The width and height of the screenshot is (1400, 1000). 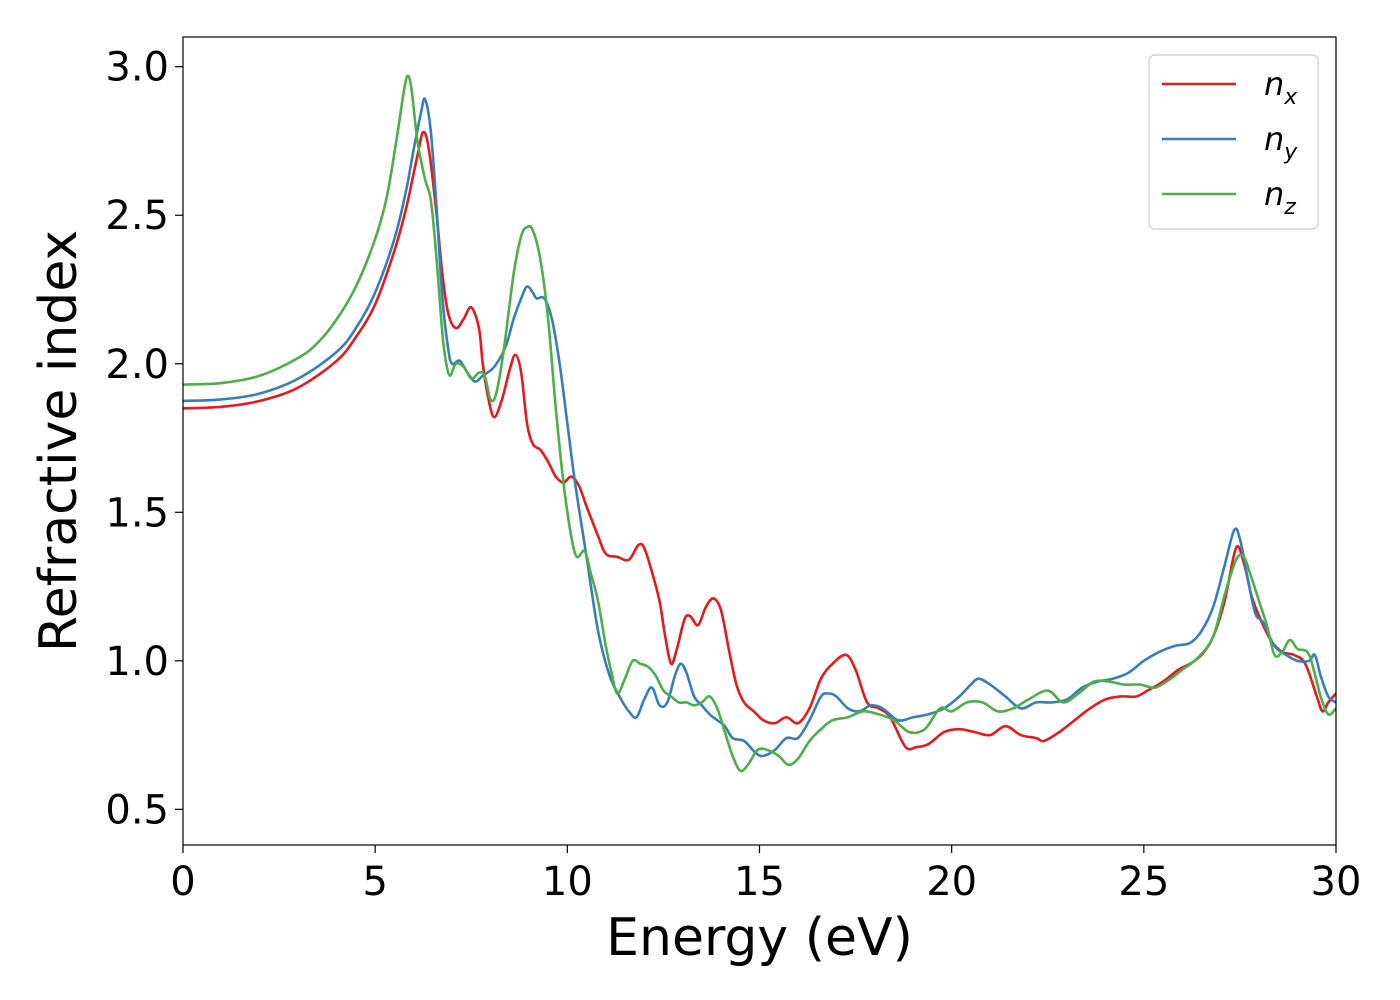 What do you see at coordinates (1233, 142) in the screenshot?
I see `legend-box` at bounding box center [1233, 142].